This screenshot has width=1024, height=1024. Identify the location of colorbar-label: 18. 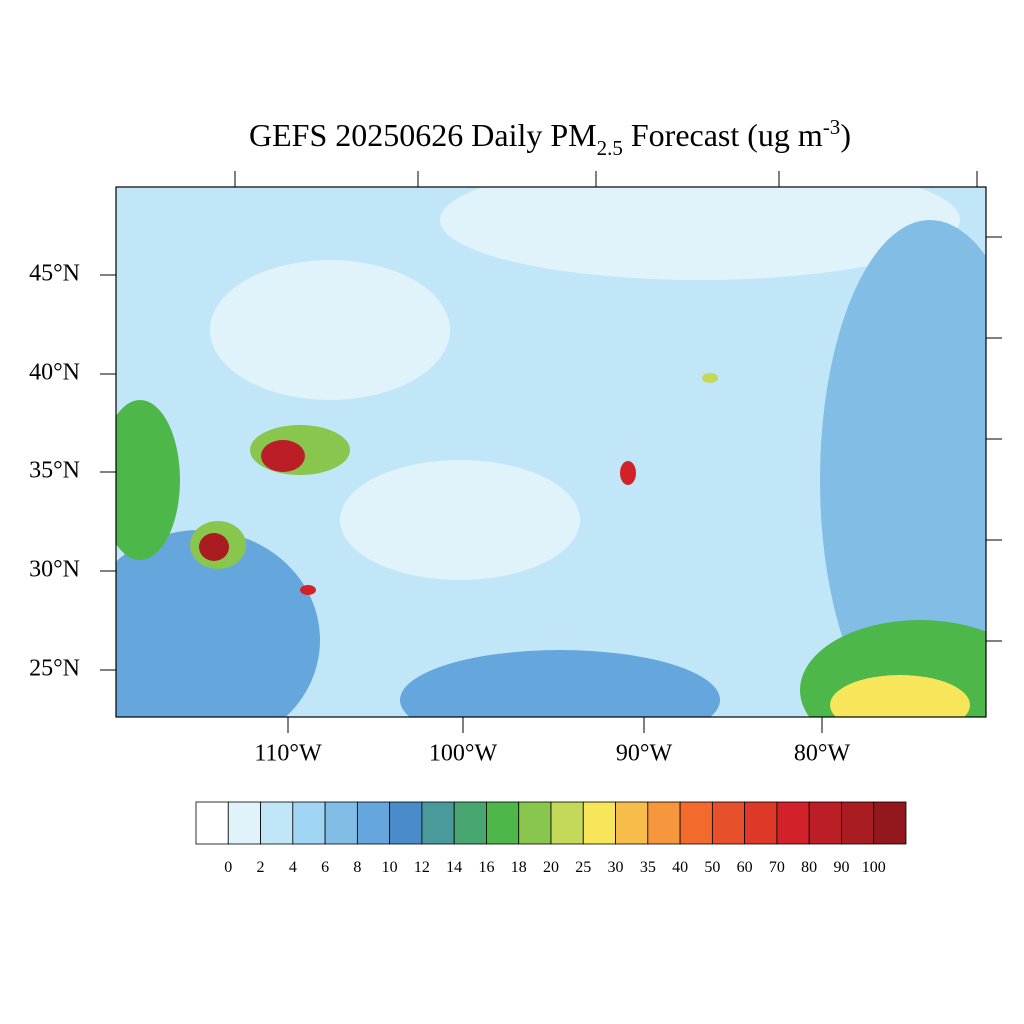
(519, 867).